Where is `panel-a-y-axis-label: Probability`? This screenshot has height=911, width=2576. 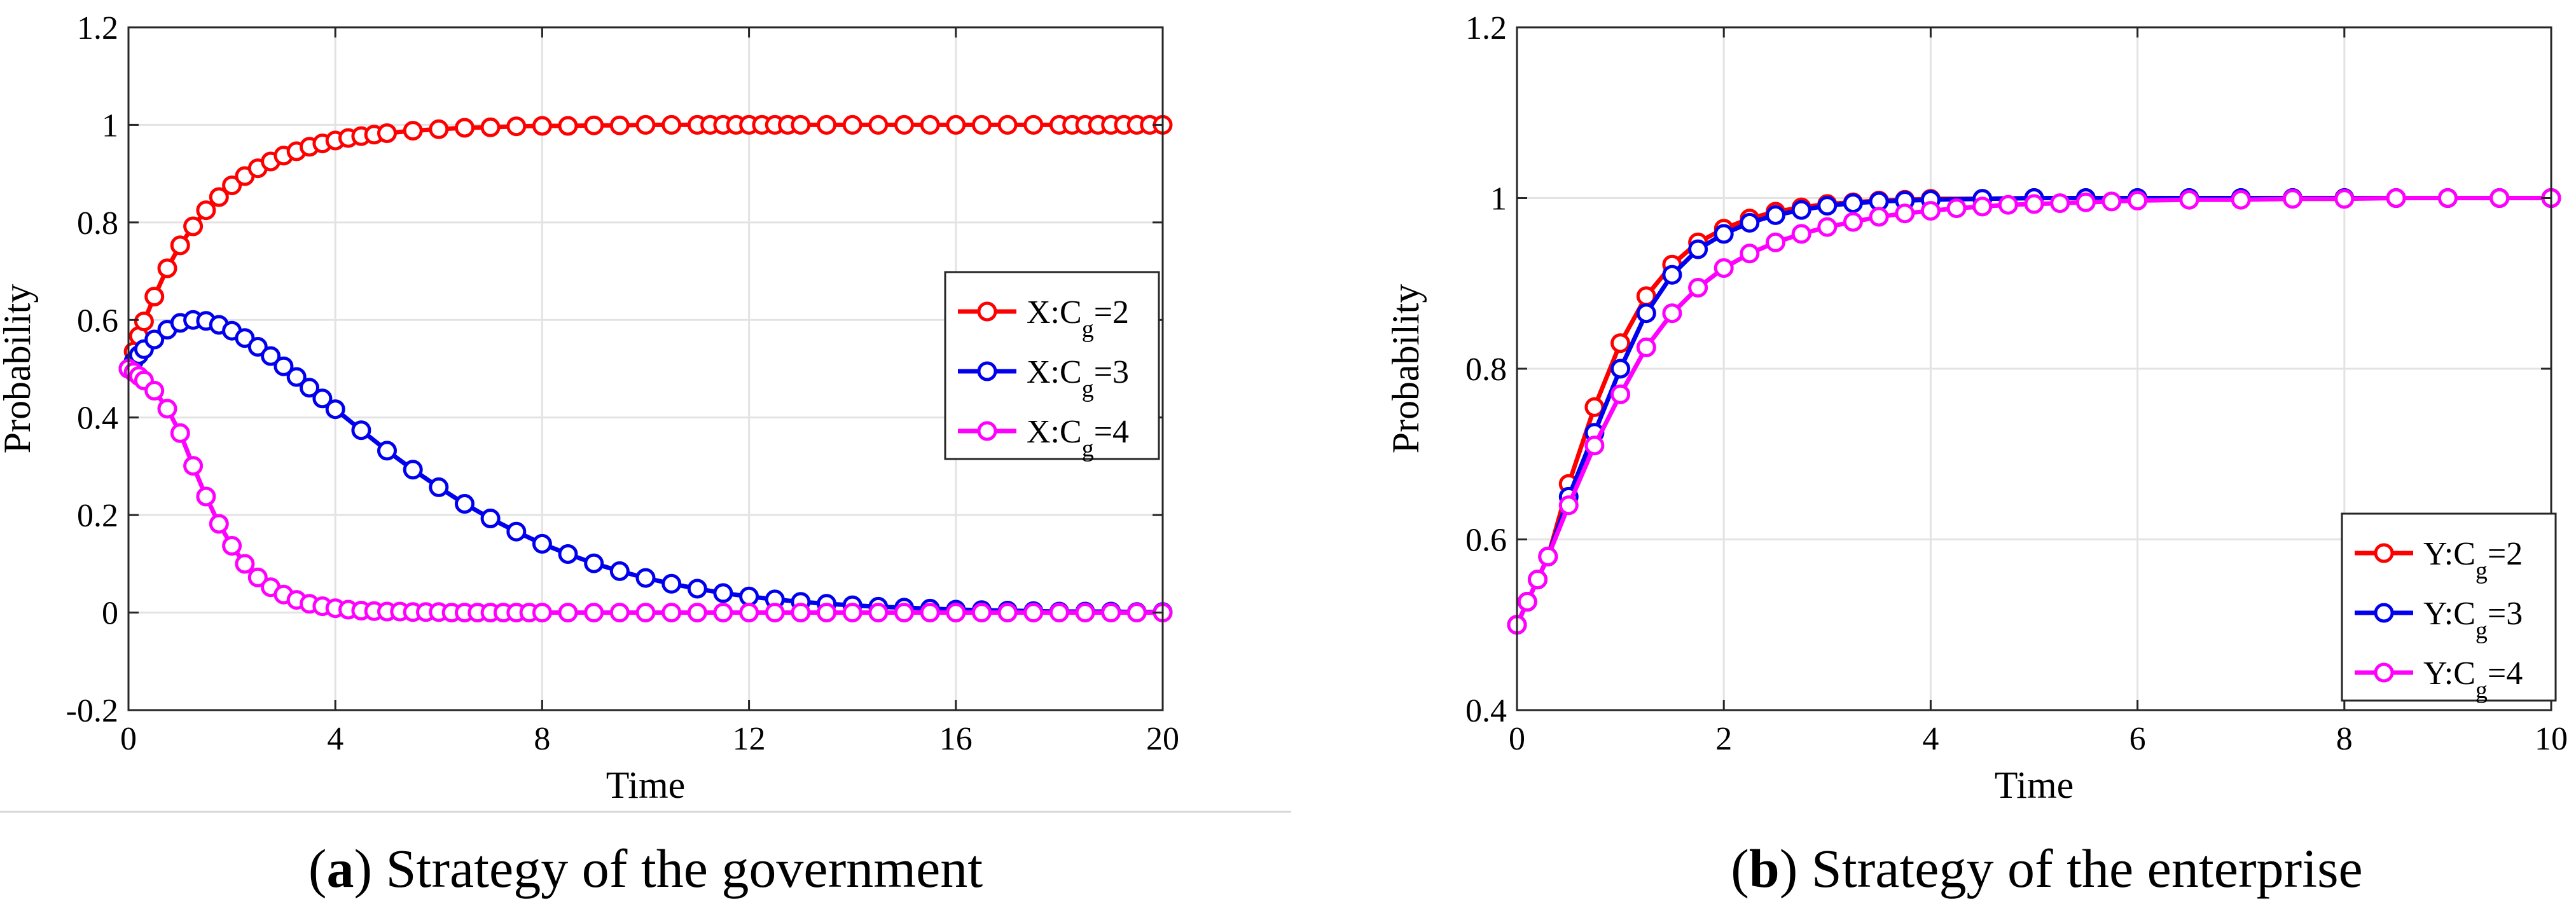 panel-a-y-axis-label: Probability is located at coordinates (19, 369).